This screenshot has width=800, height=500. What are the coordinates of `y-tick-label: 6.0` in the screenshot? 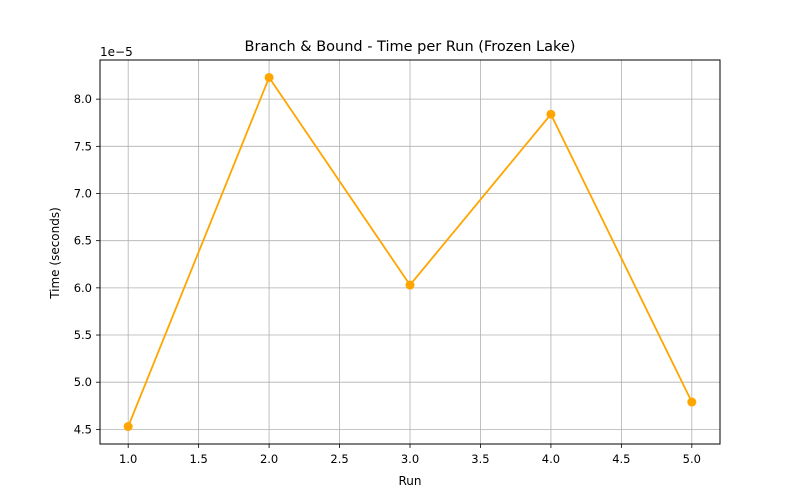 It's located at (83, 288).